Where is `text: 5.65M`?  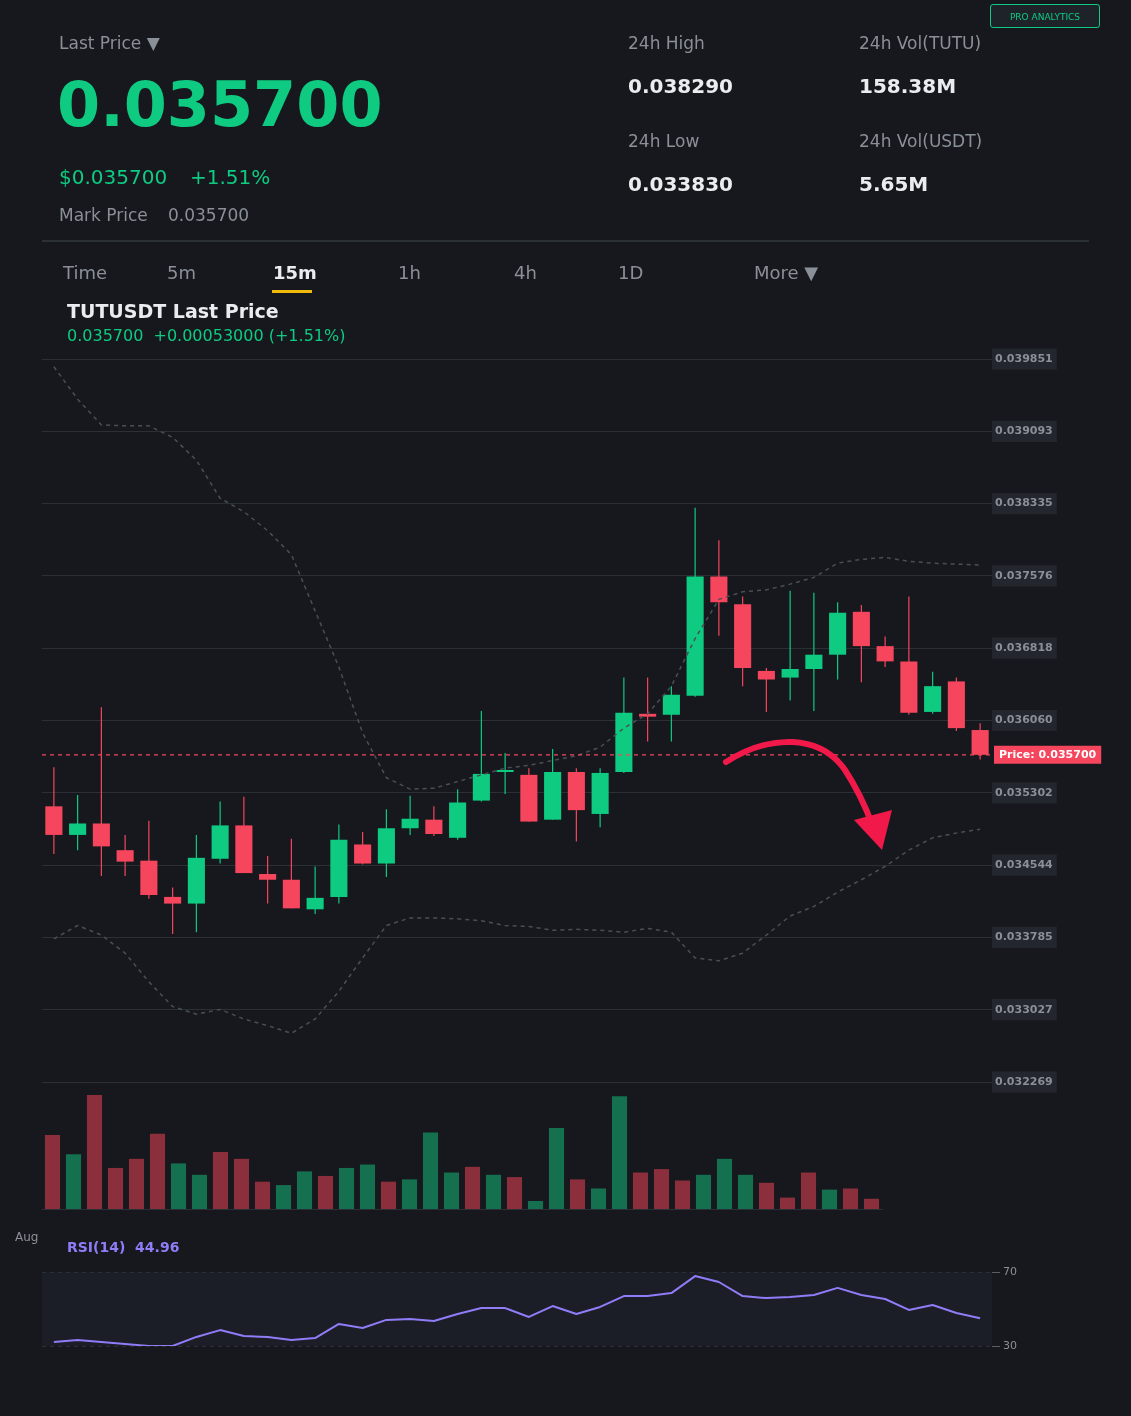 text: 5.65M is located at coordinates (894, 184).